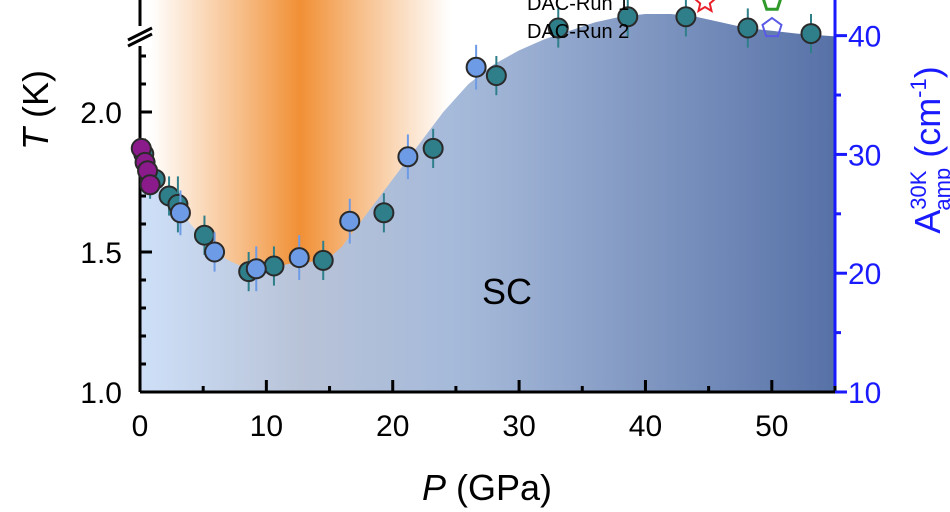 The image size is (950, 512). Describe the element at coordinates (140, 426) in the screenshot. I see `x-tick-label-0: 0` at that location.